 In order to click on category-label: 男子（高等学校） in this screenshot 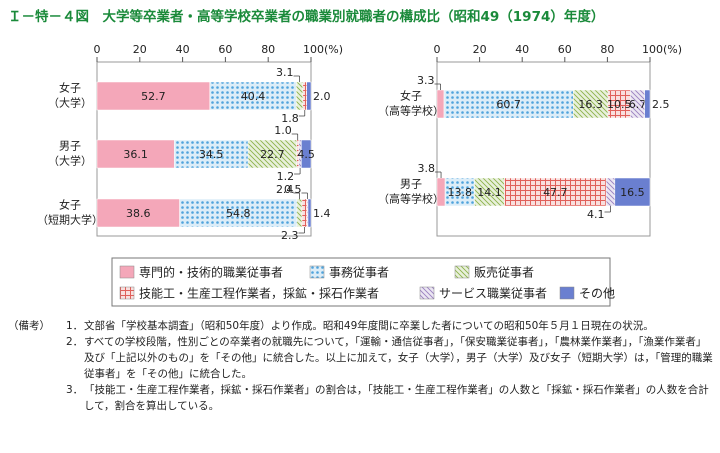, I will do `click(411, 192)`.